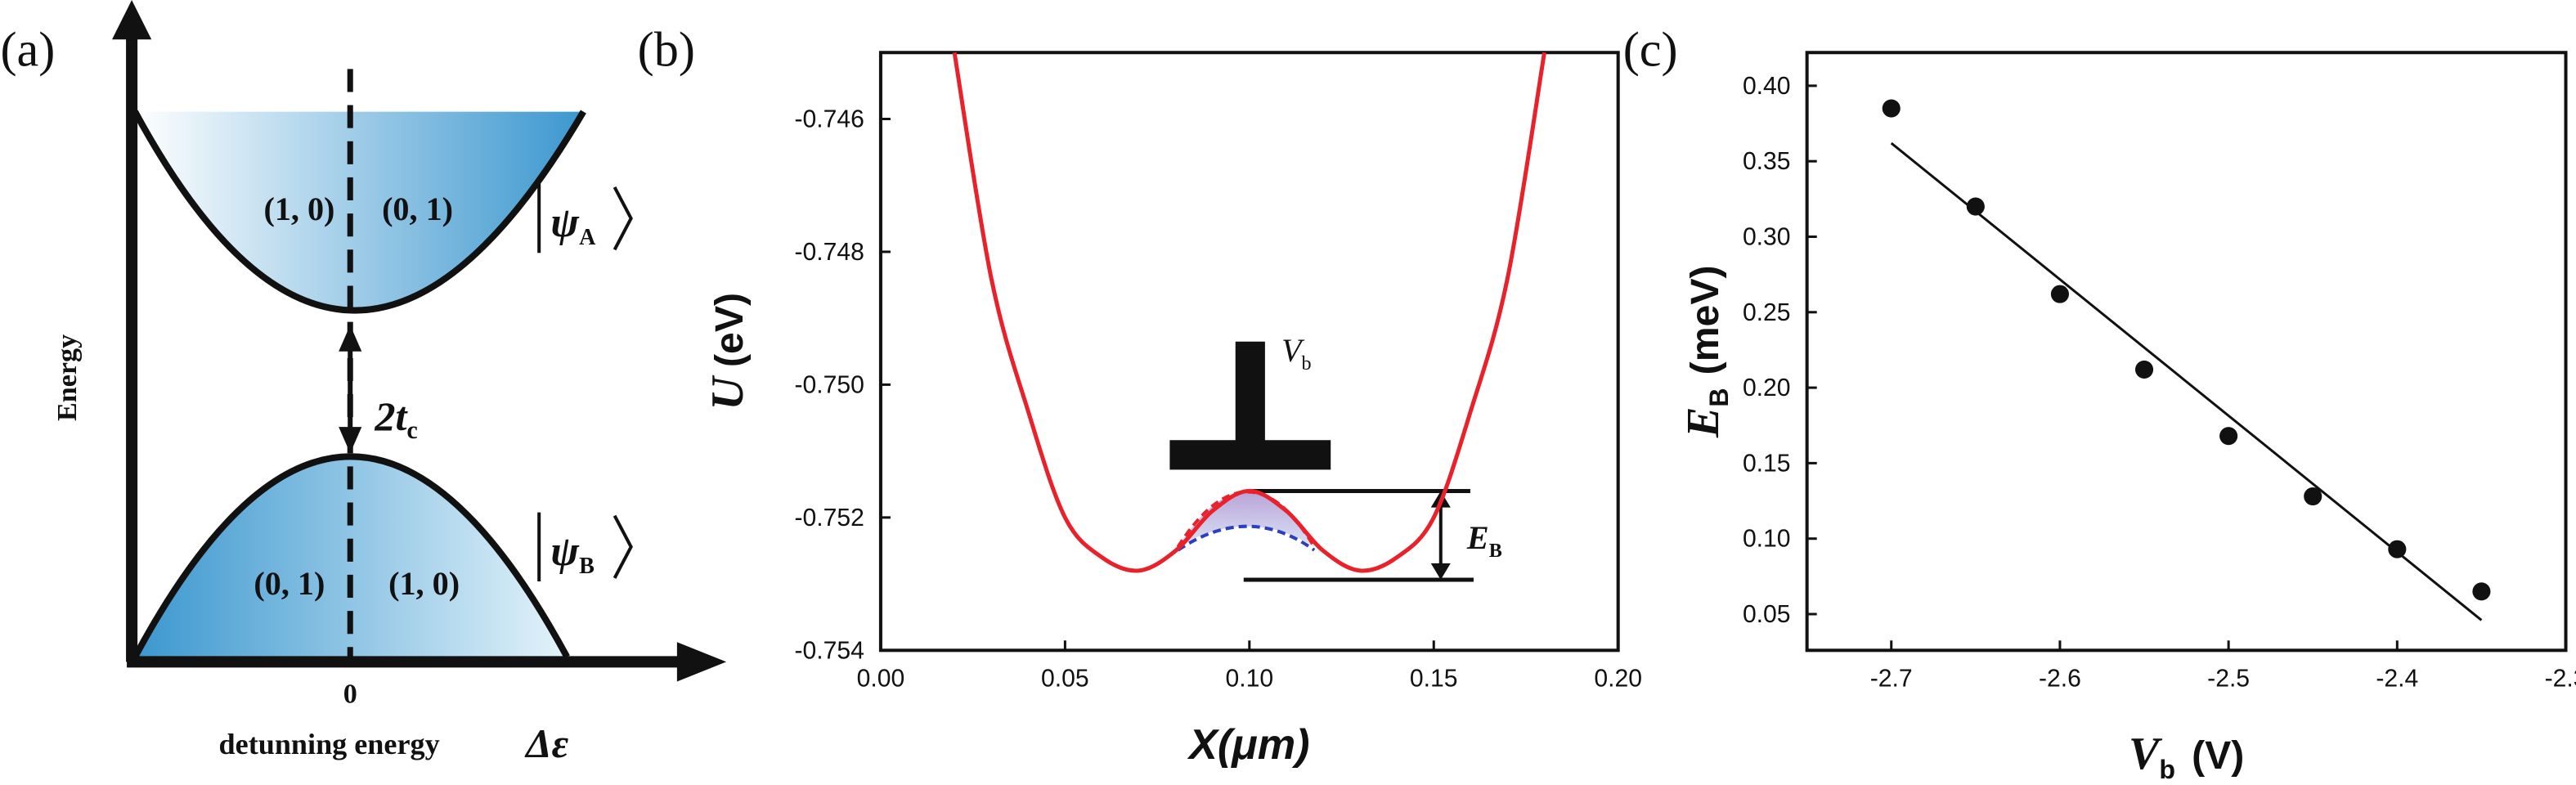  I want to click on x-tick-label: 0.05, so click(1065, 678).